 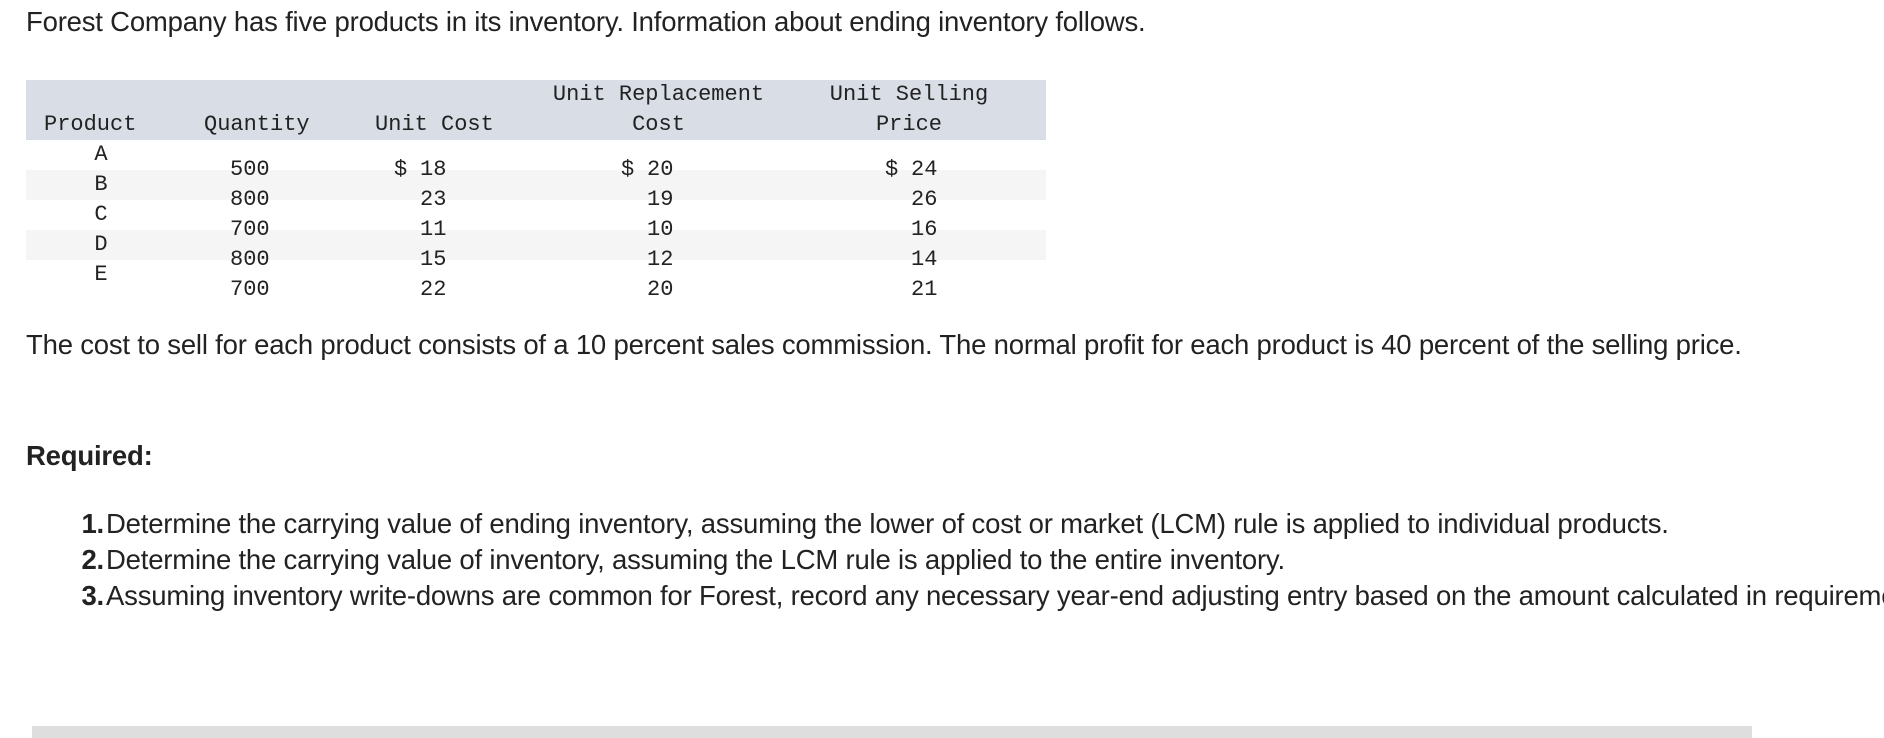 I want to click on required-heading: Required:, so click(x=89, y=455).